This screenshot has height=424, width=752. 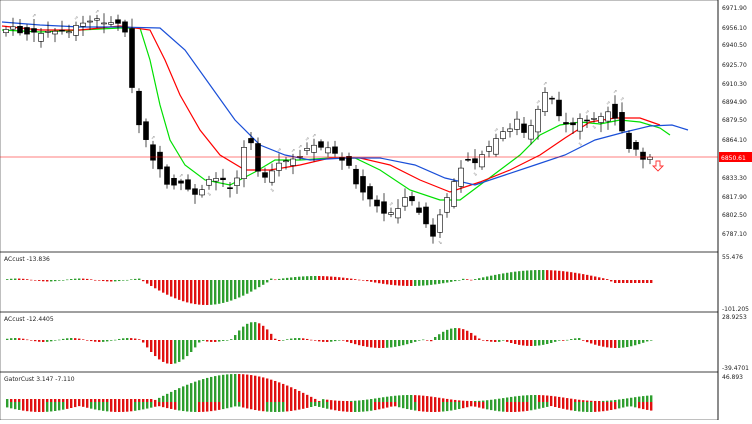 I want to click on price-tick-label: 6956.10, so click(x=734, y=28).